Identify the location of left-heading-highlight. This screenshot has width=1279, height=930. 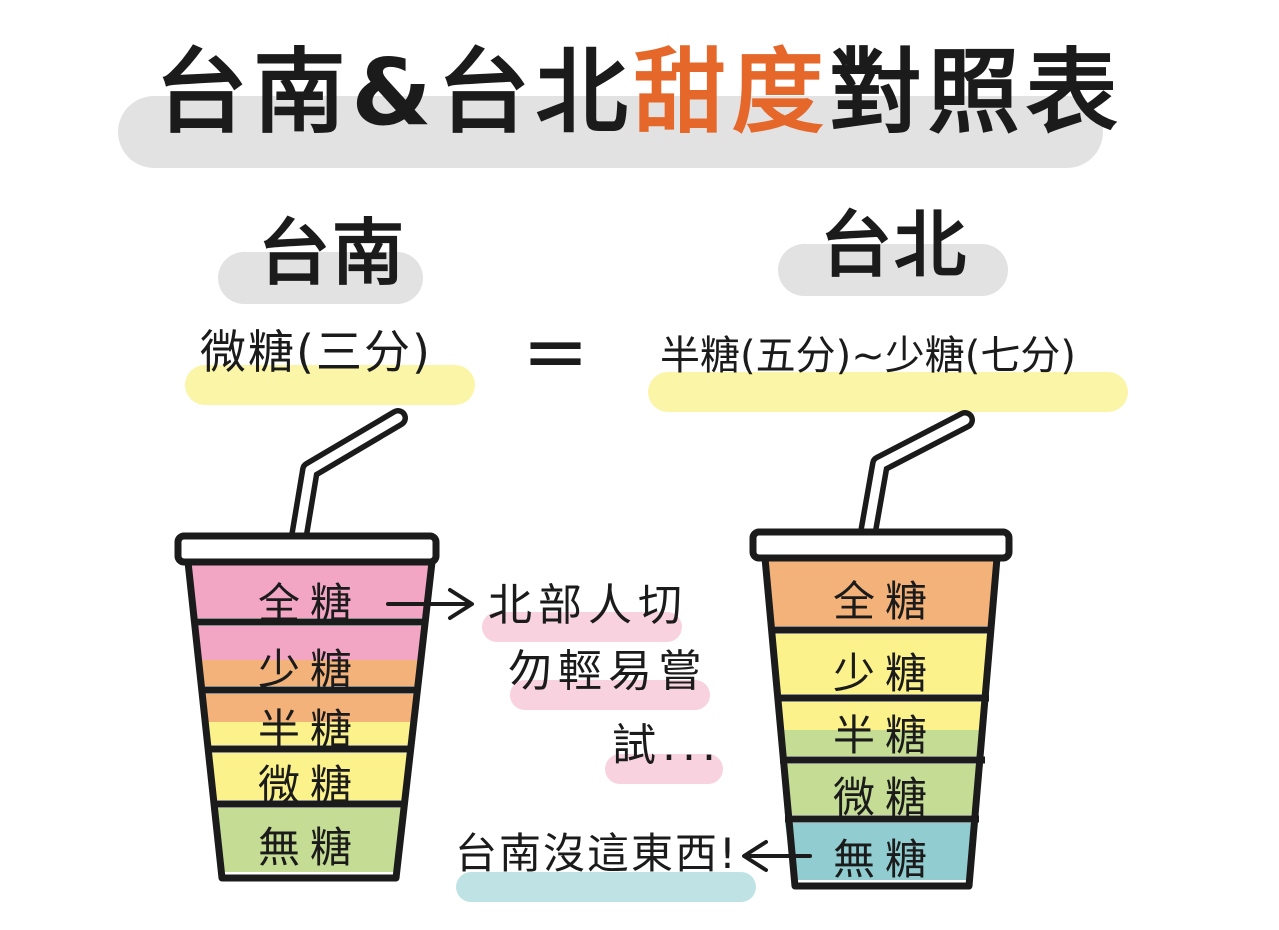
(320, 278).